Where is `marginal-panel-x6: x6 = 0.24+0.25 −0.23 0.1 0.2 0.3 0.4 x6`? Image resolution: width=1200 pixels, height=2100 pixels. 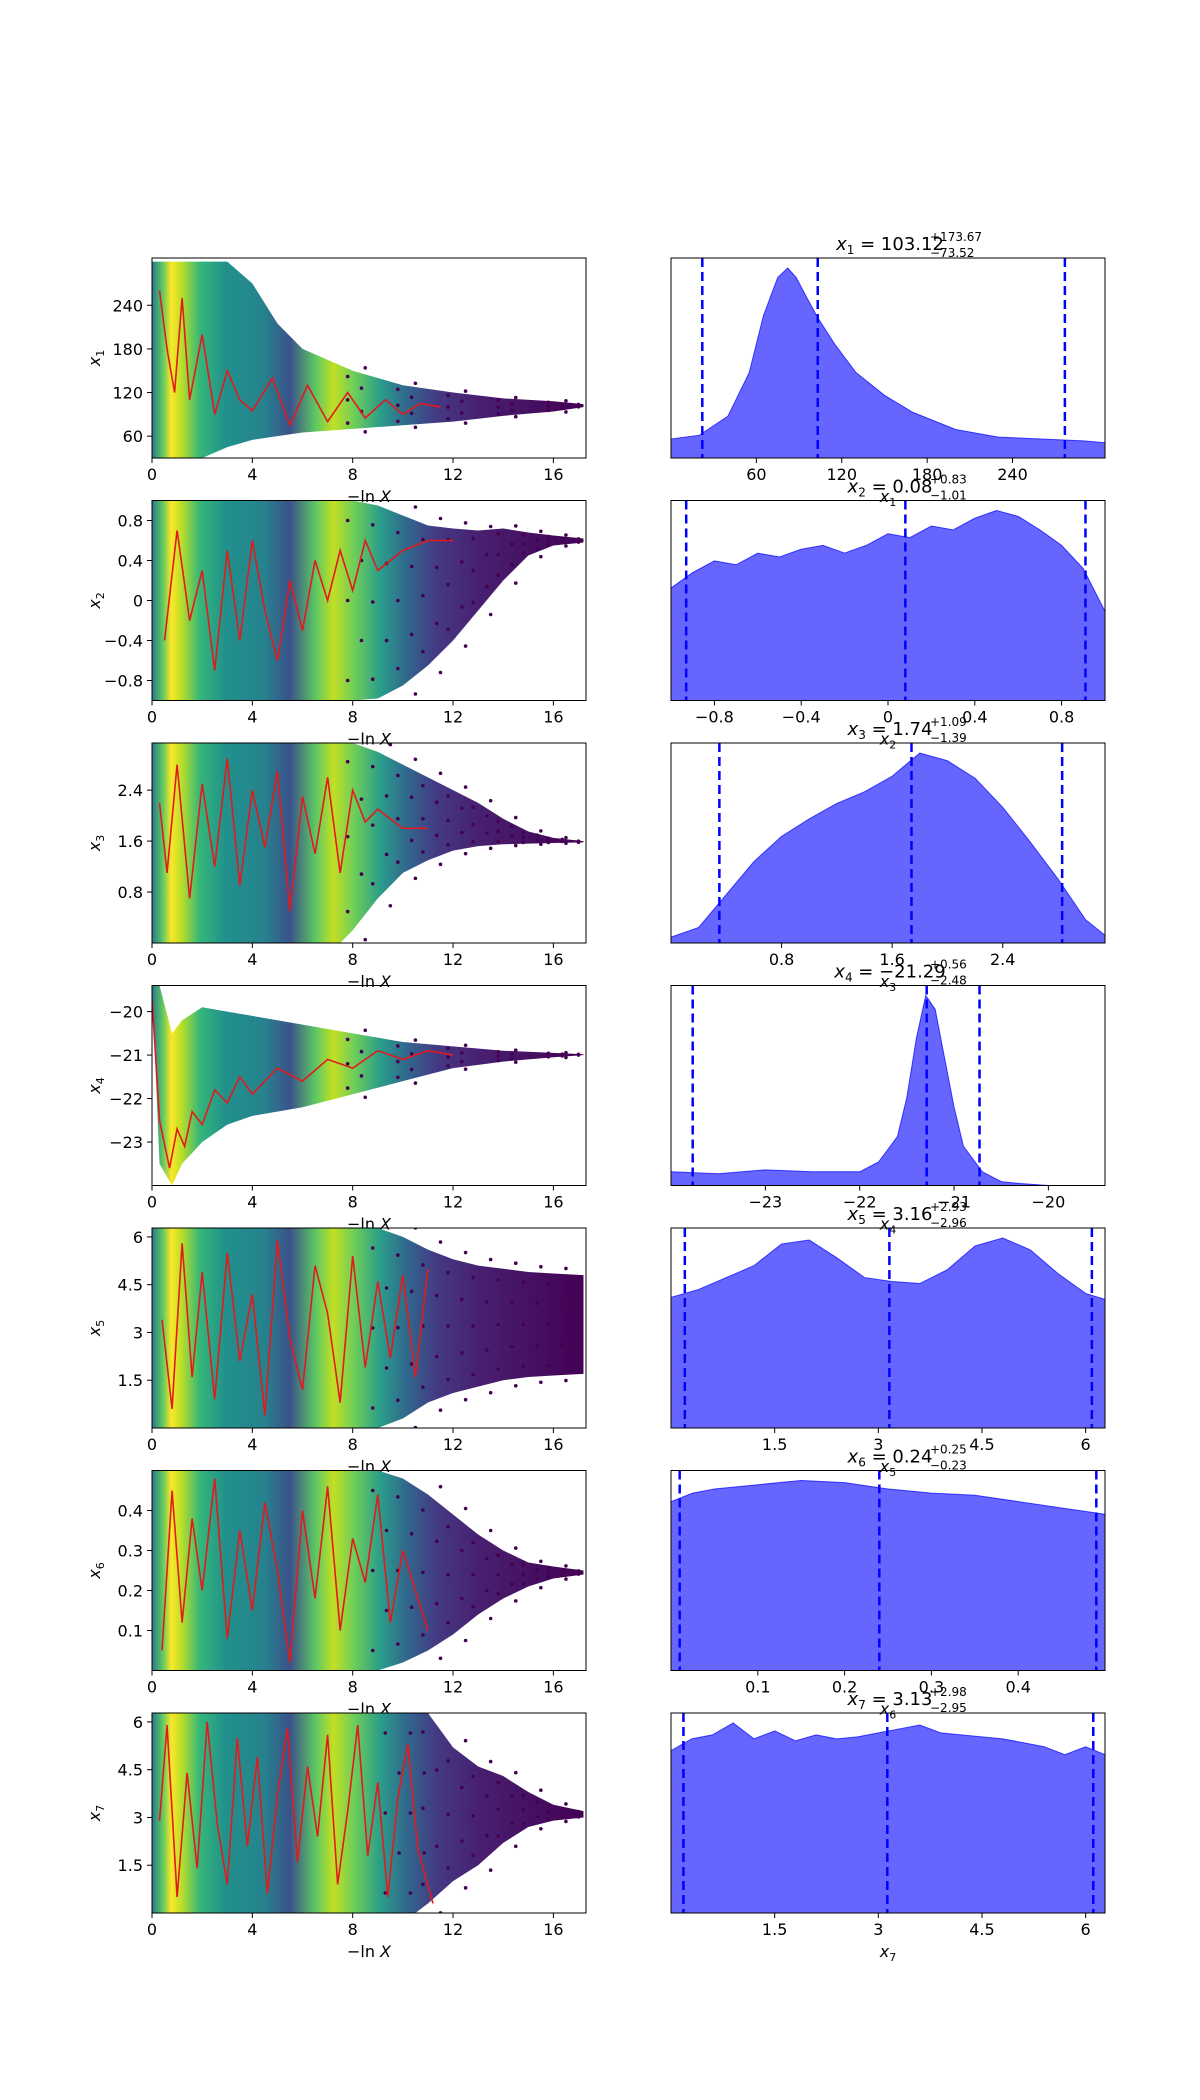 marginal-panel-x6: x6 = 0.24+0.25 −0.23 0.1 0.2 0.3 0.4 x6 is located at coordinates (888, 1582).